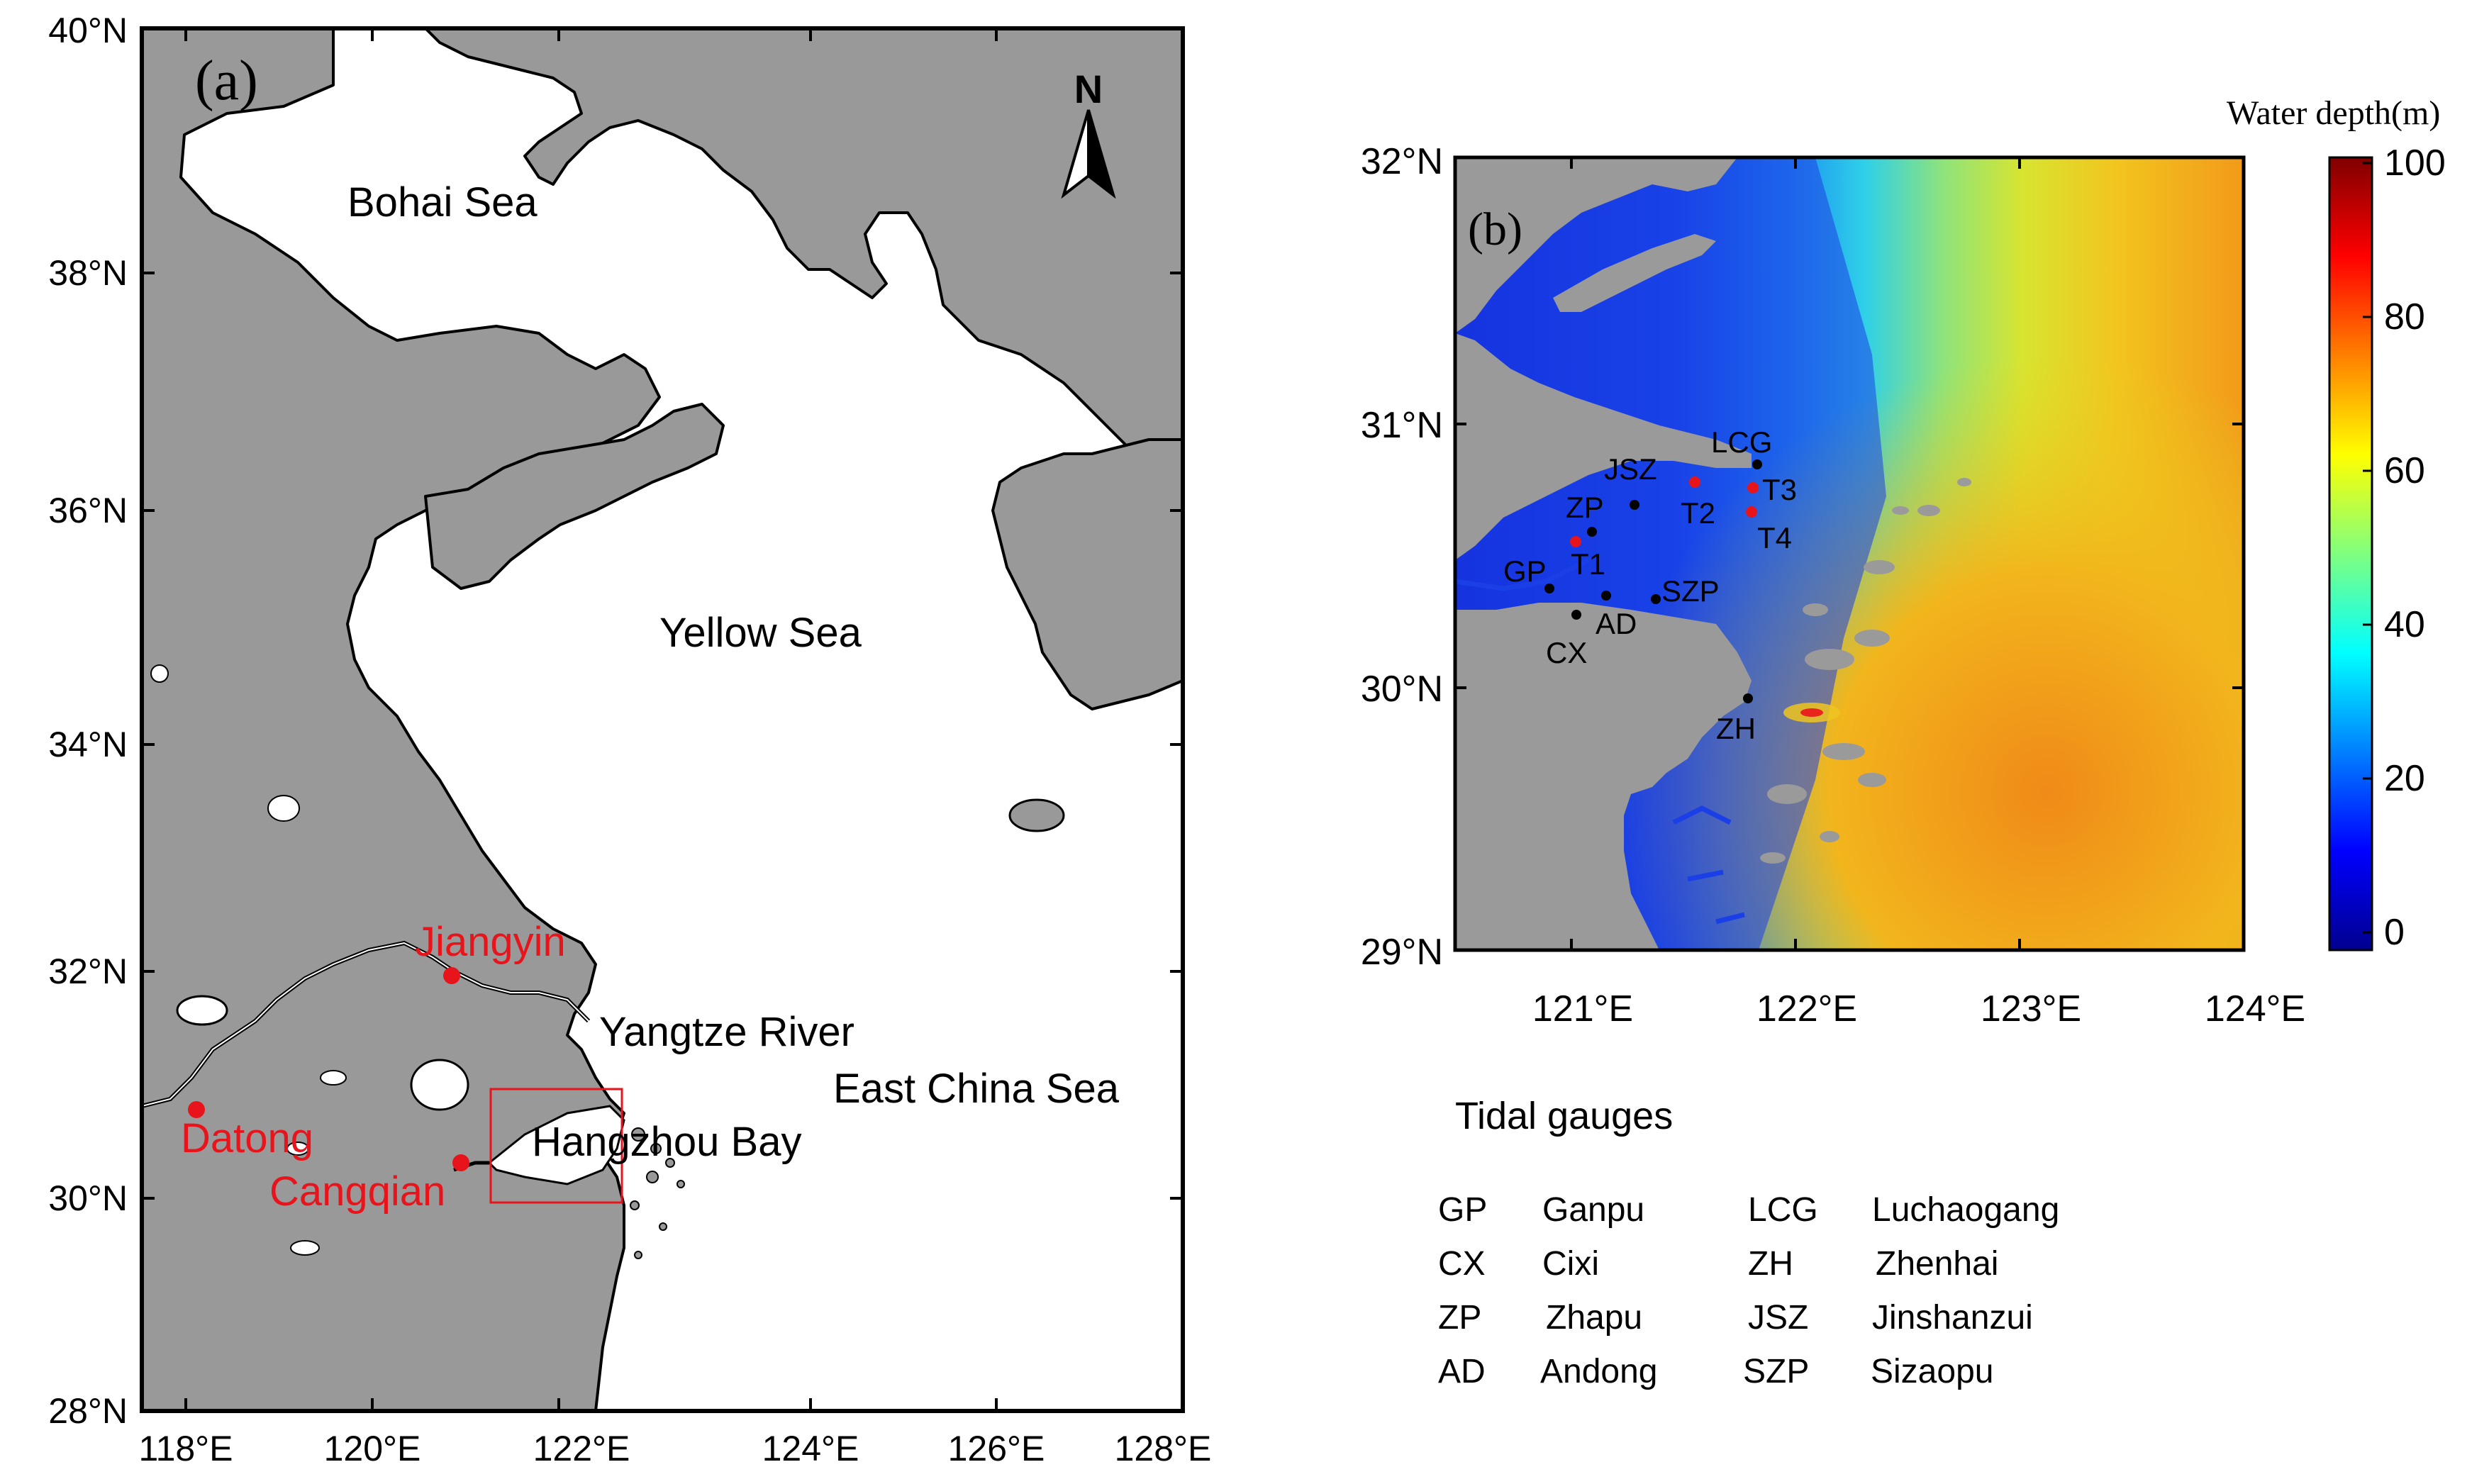 The width and height of the screenshot is (2489, 1484). I want to click on hangzhou-bay-water, so click(556, 1145).